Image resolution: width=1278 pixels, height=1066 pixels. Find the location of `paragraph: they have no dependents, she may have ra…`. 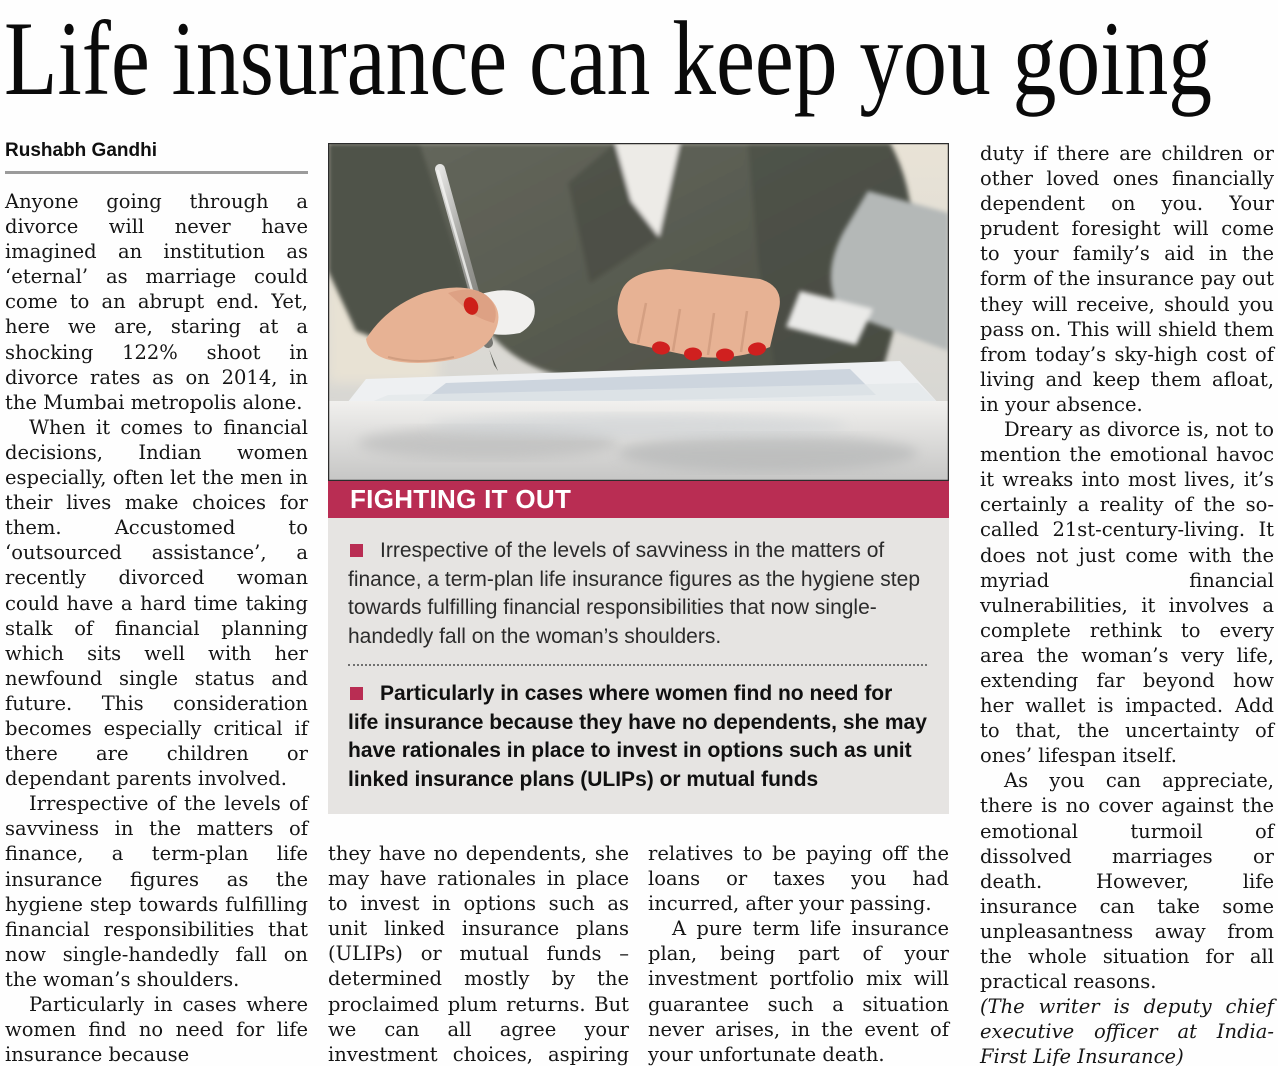

paragraph: they have no dependents, she may have ra… is located at coordinates (478, 954).